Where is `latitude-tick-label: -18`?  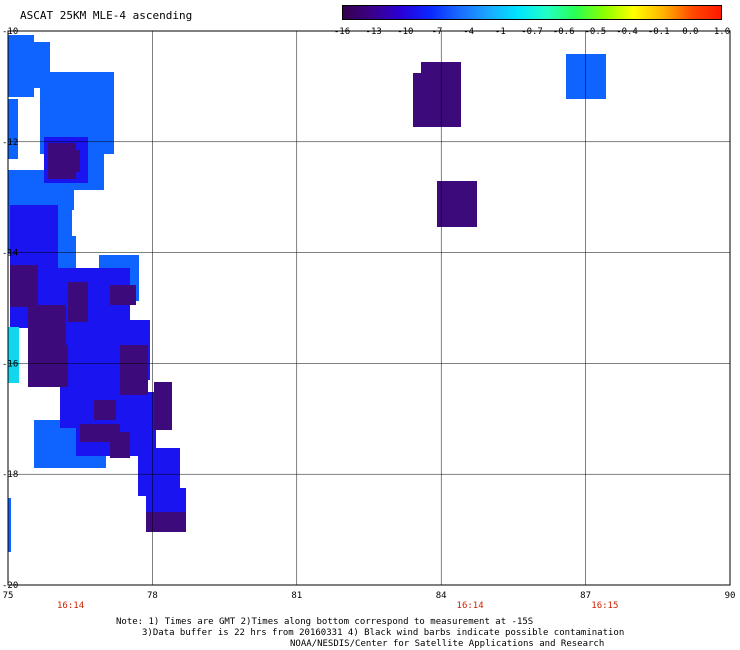
latitude-tick-label: -18 is located at coordinates (10, 475).